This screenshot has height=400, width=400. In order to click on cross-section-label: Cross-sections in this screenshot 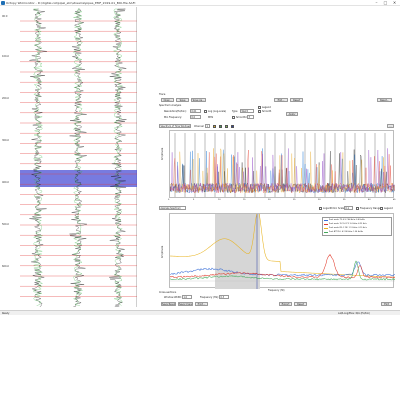, I will do `click(168, 292)`.